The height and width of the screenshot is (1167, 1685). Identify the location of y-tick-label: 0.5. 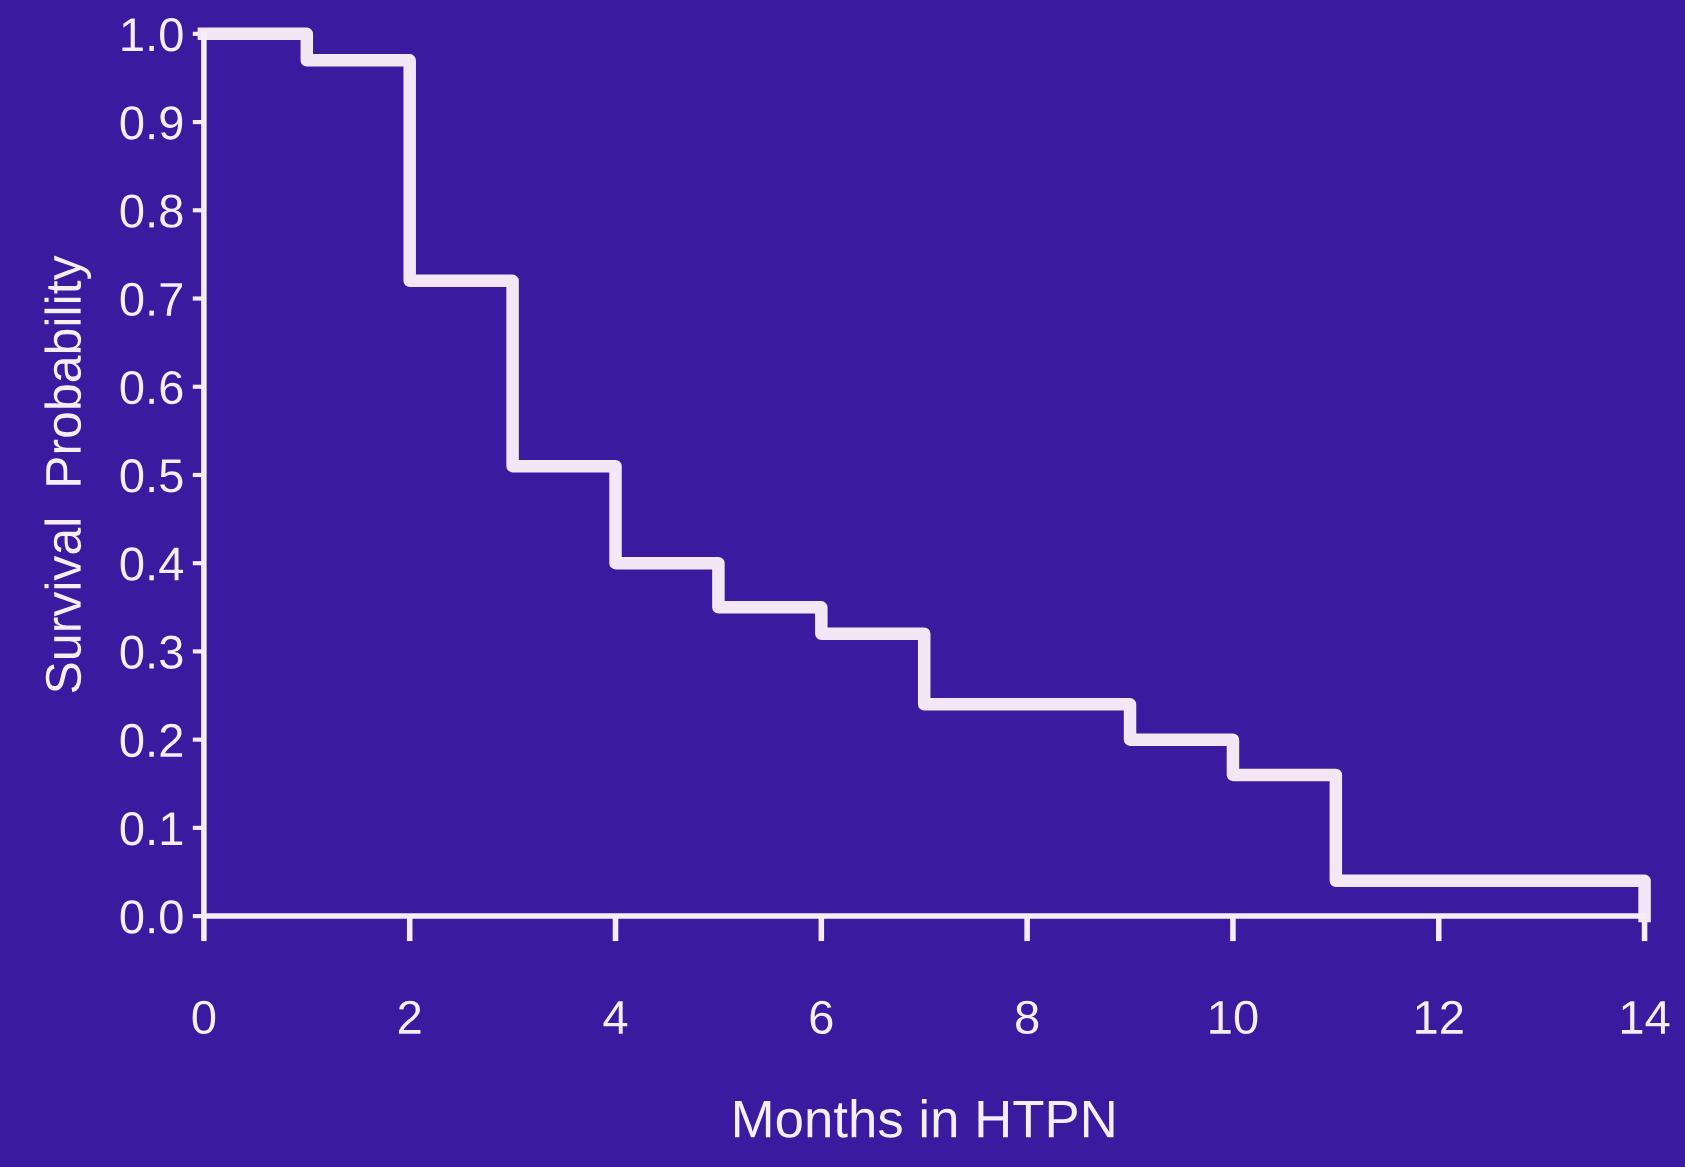
(151, 476).